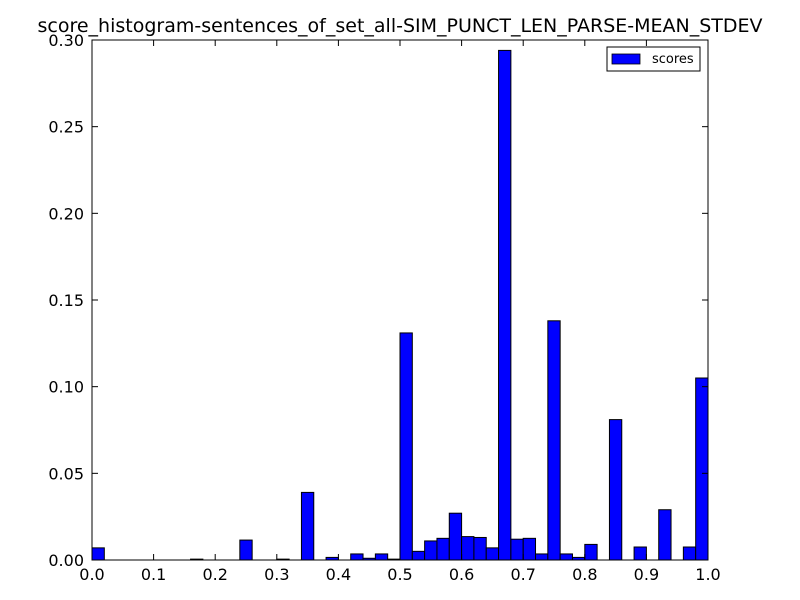 The width and height of the screenshot is (800, 600). I want to click on y-tick-label: 0.05, so click(66, 473).